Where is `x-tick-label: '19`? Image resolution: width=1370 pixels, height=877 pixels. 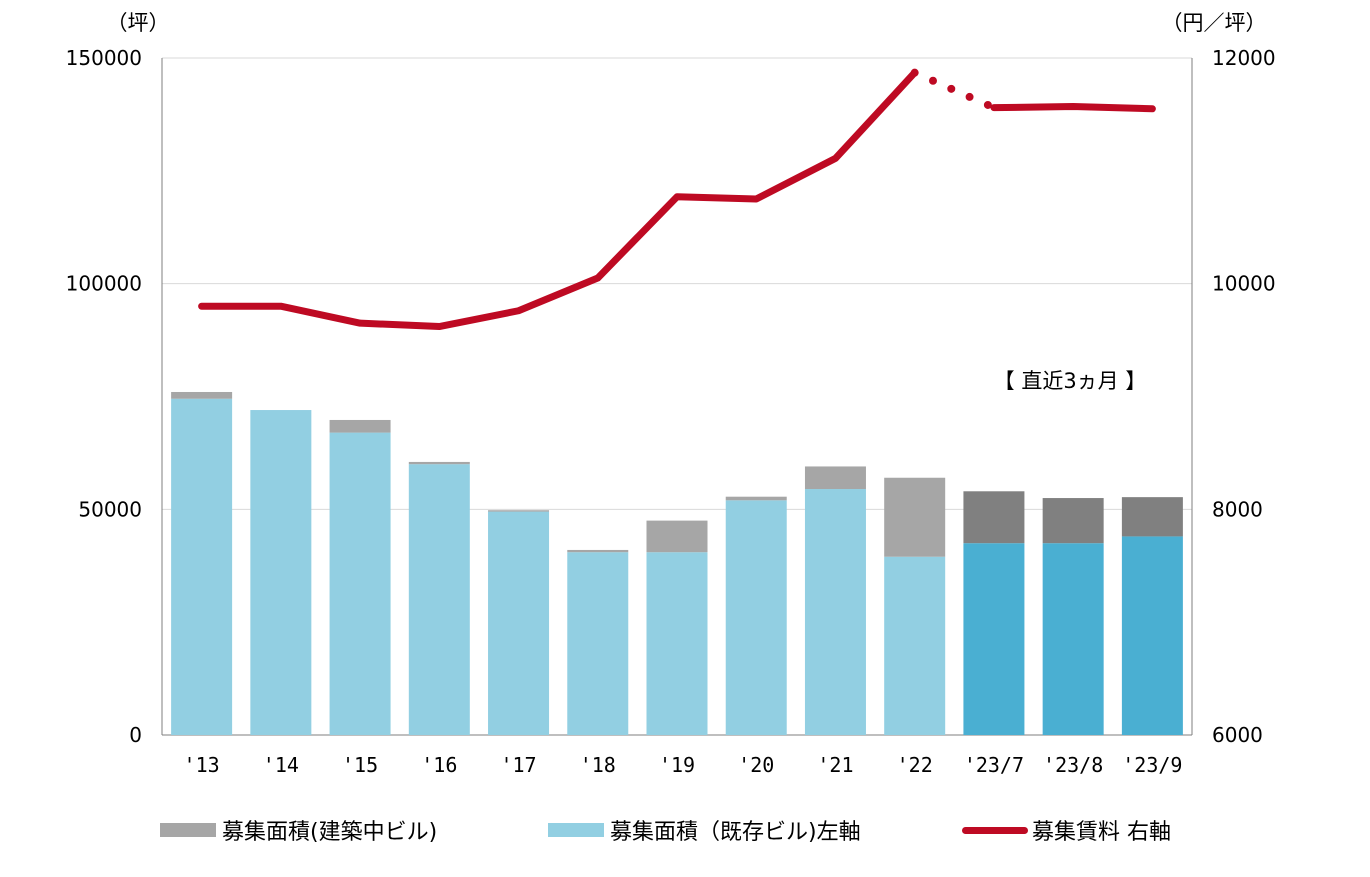 x-tick-label: '19 is located at coordinates (677, 765).